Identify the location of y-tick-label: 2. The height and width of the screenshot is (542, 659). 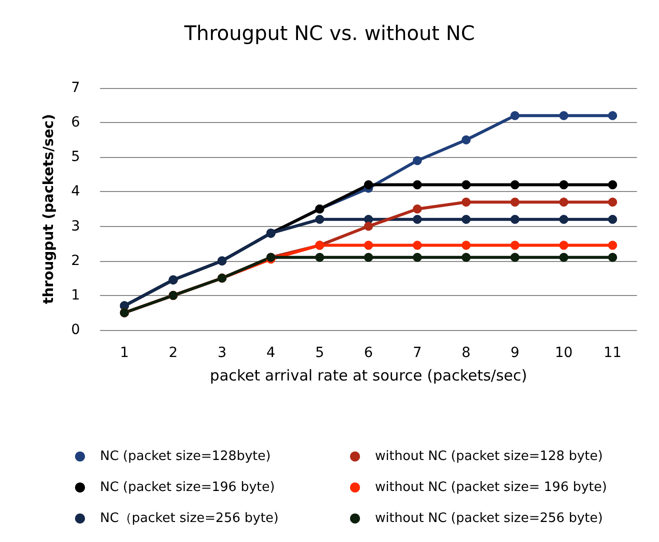
(75, 260).